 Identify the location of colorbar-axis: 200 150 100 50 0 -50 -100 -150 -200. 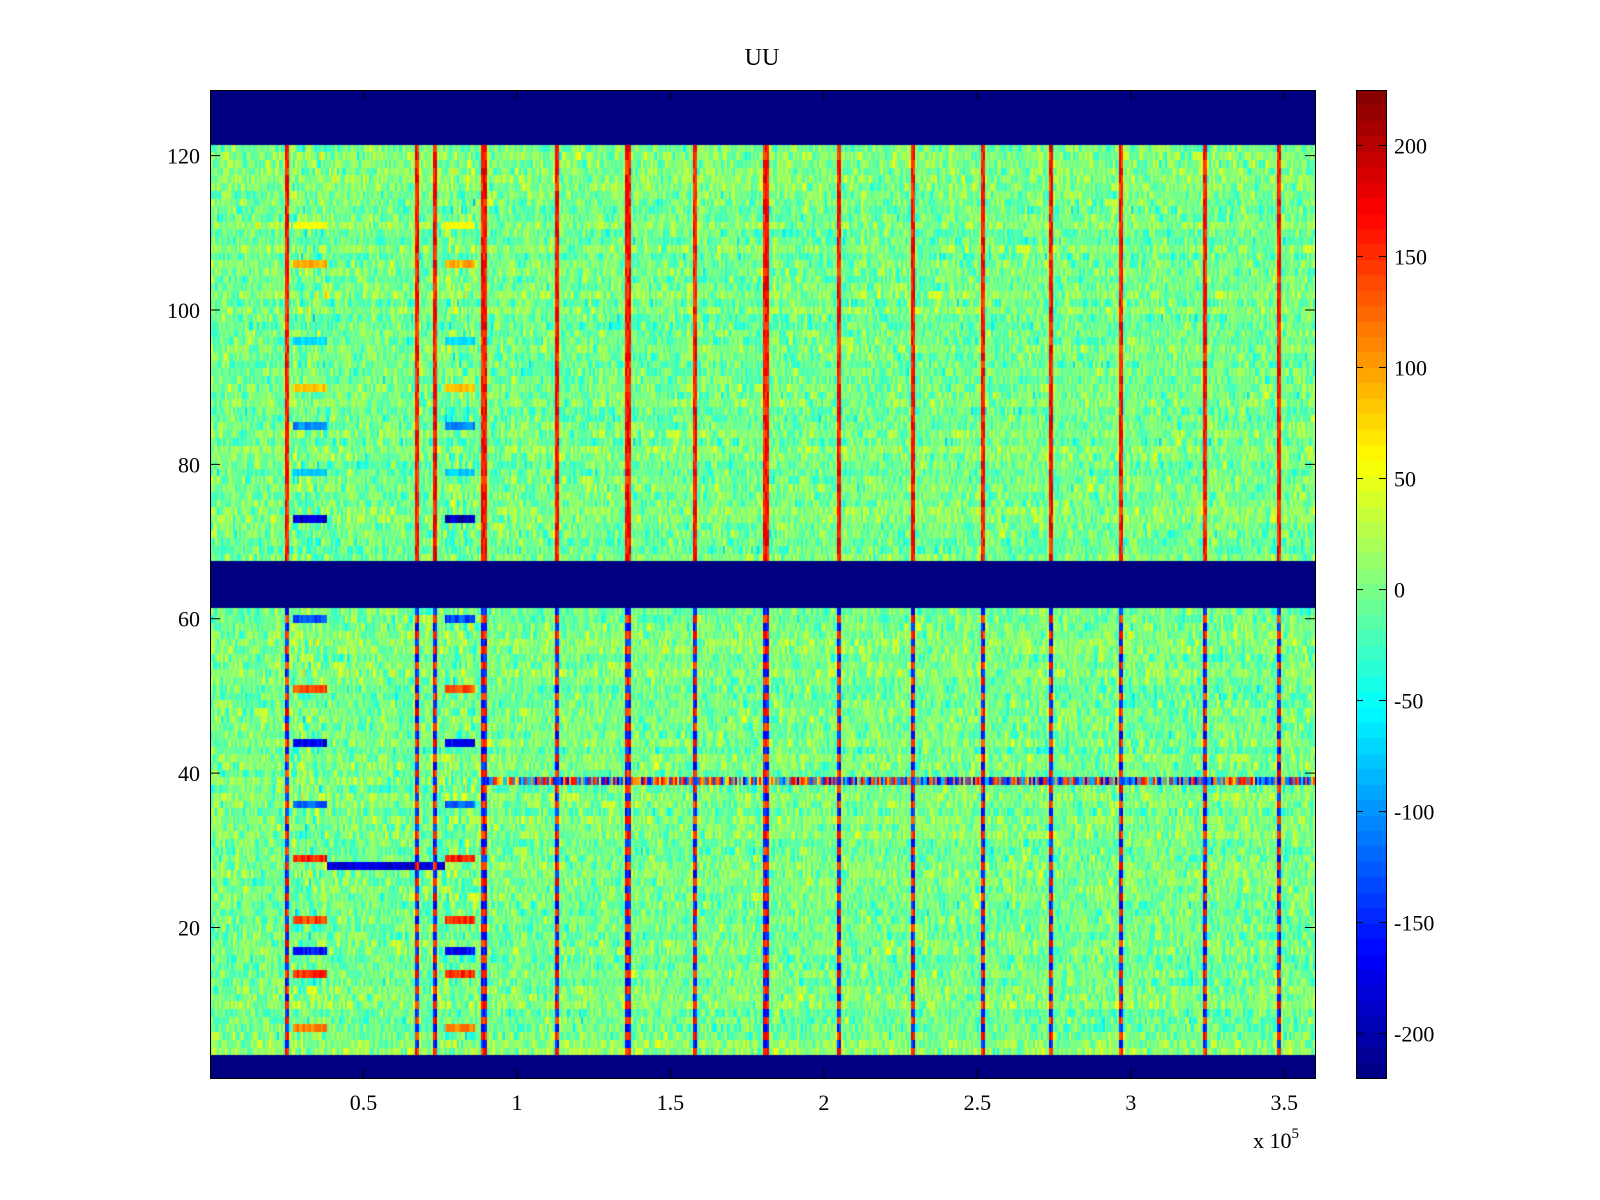
(1414, 590).